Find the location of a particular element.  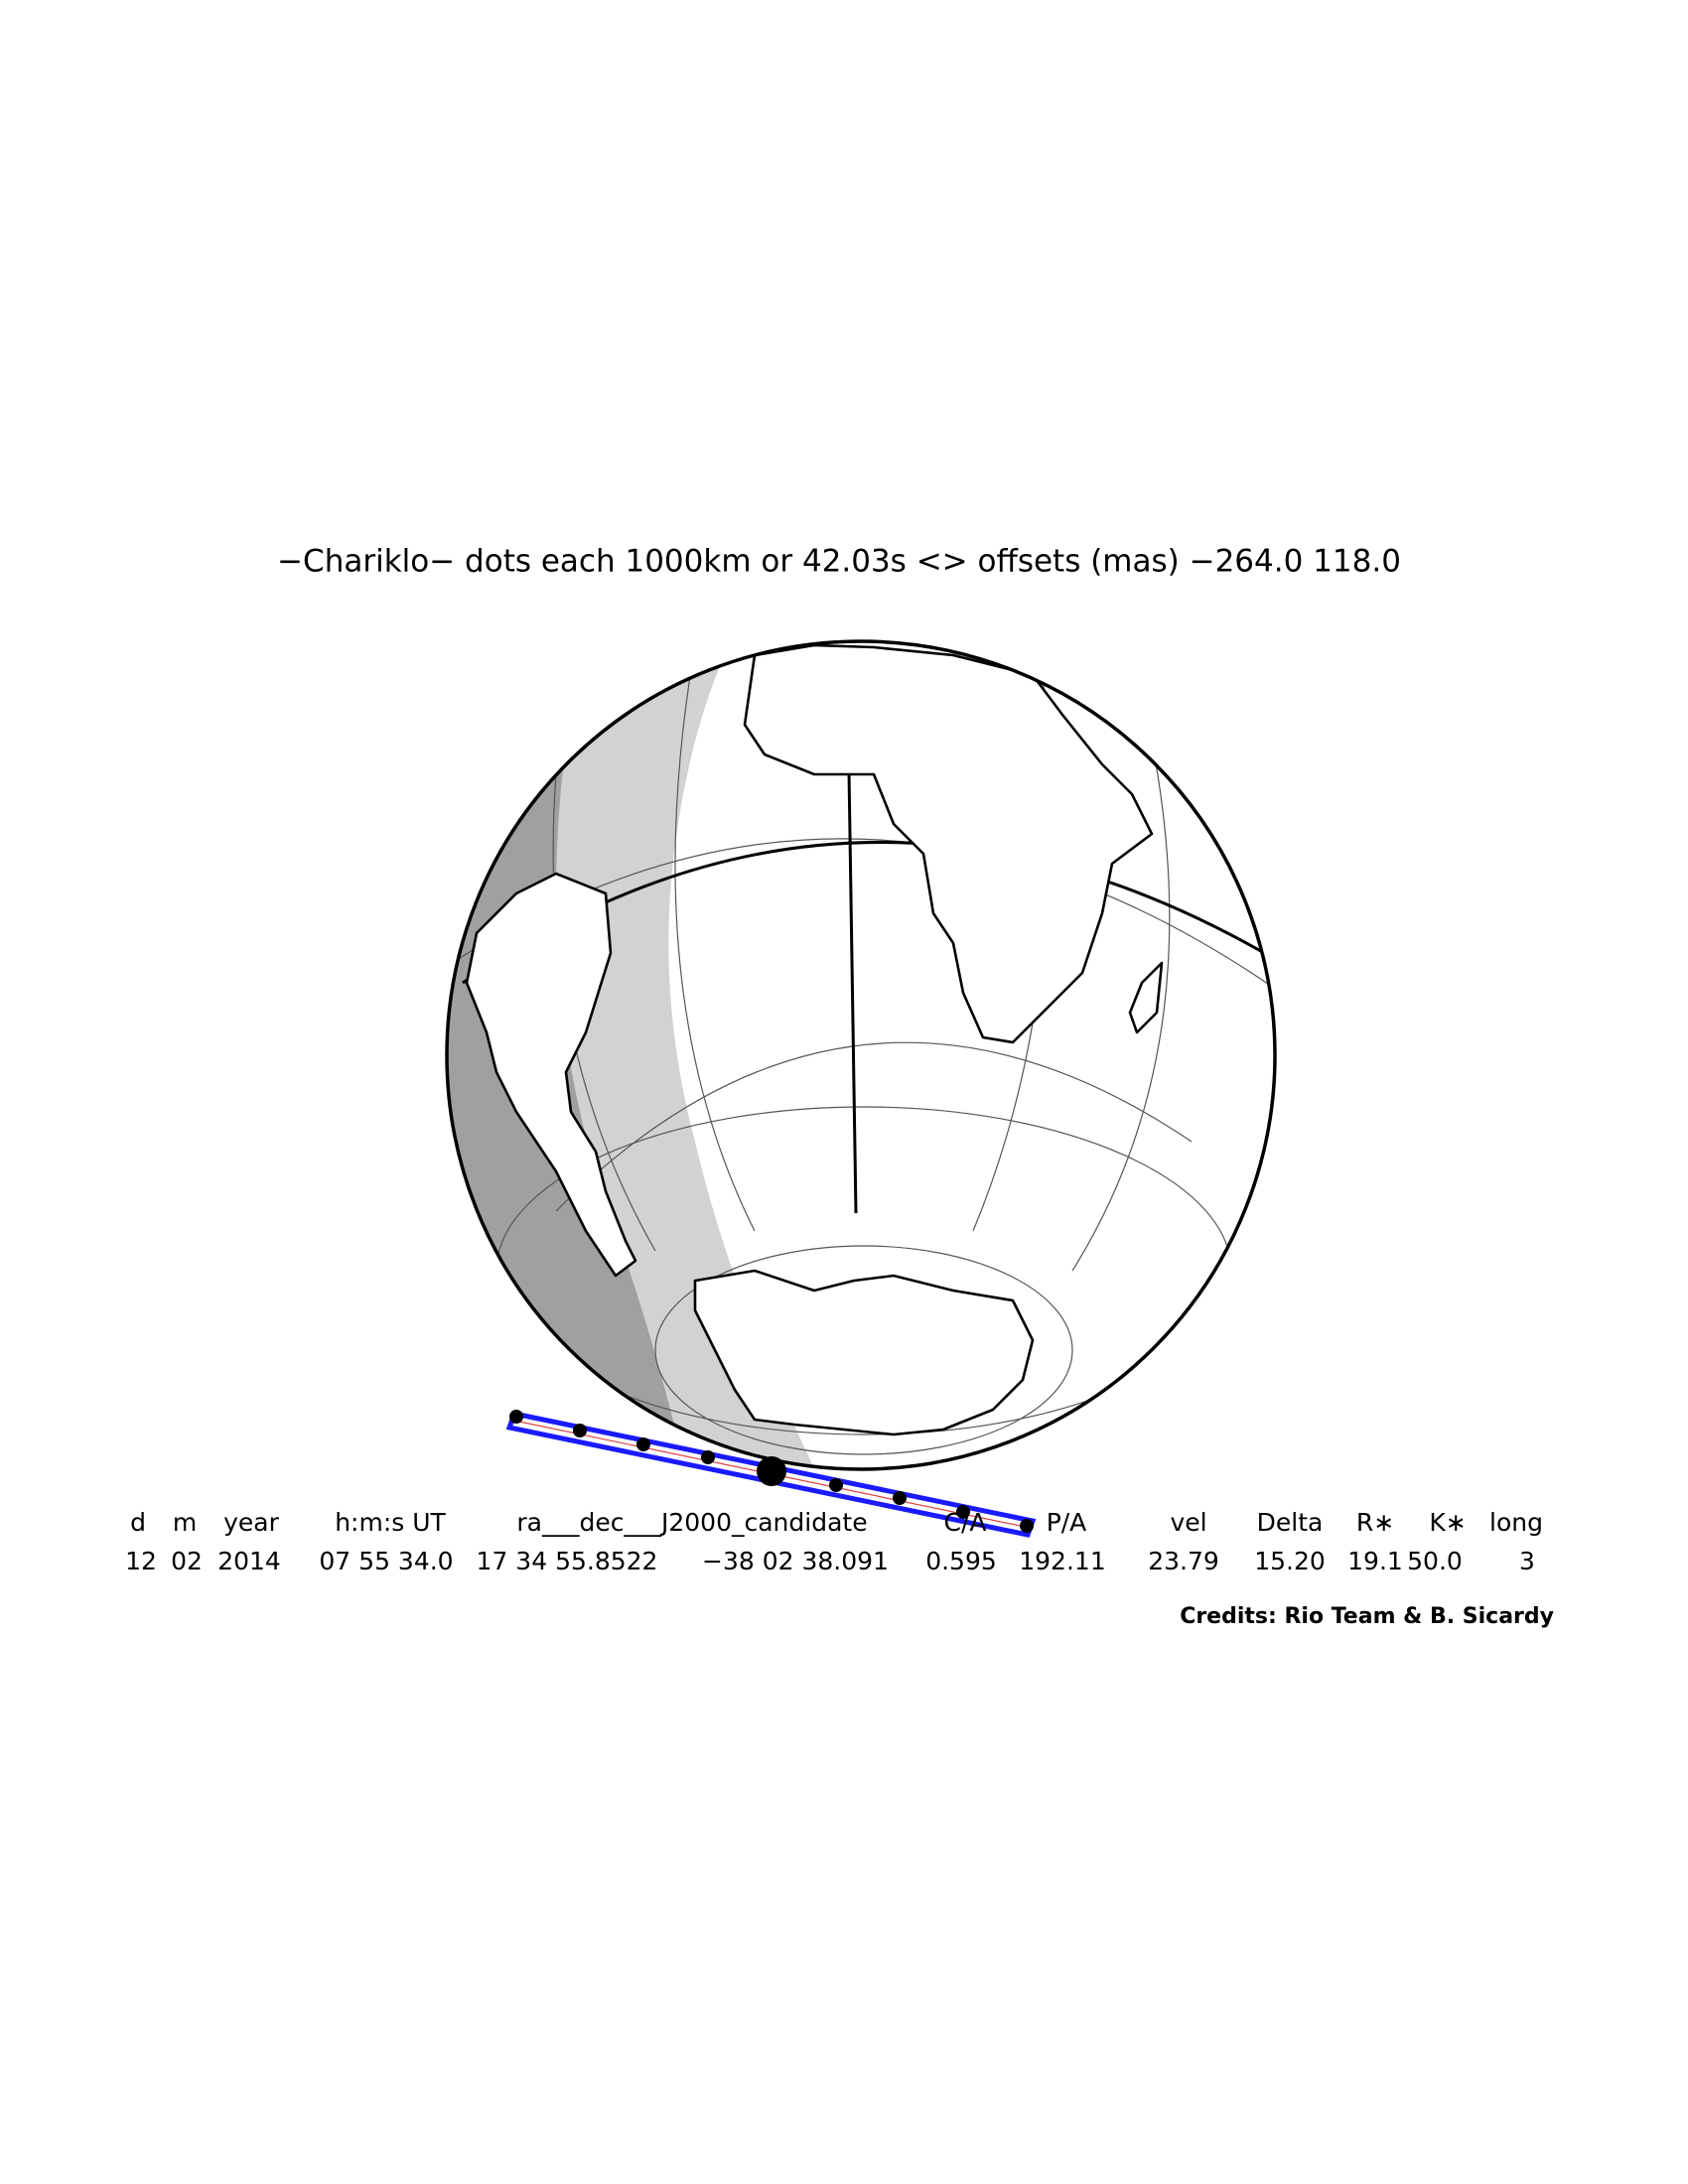

cell: 02 is located at coordinates (187, 1561).